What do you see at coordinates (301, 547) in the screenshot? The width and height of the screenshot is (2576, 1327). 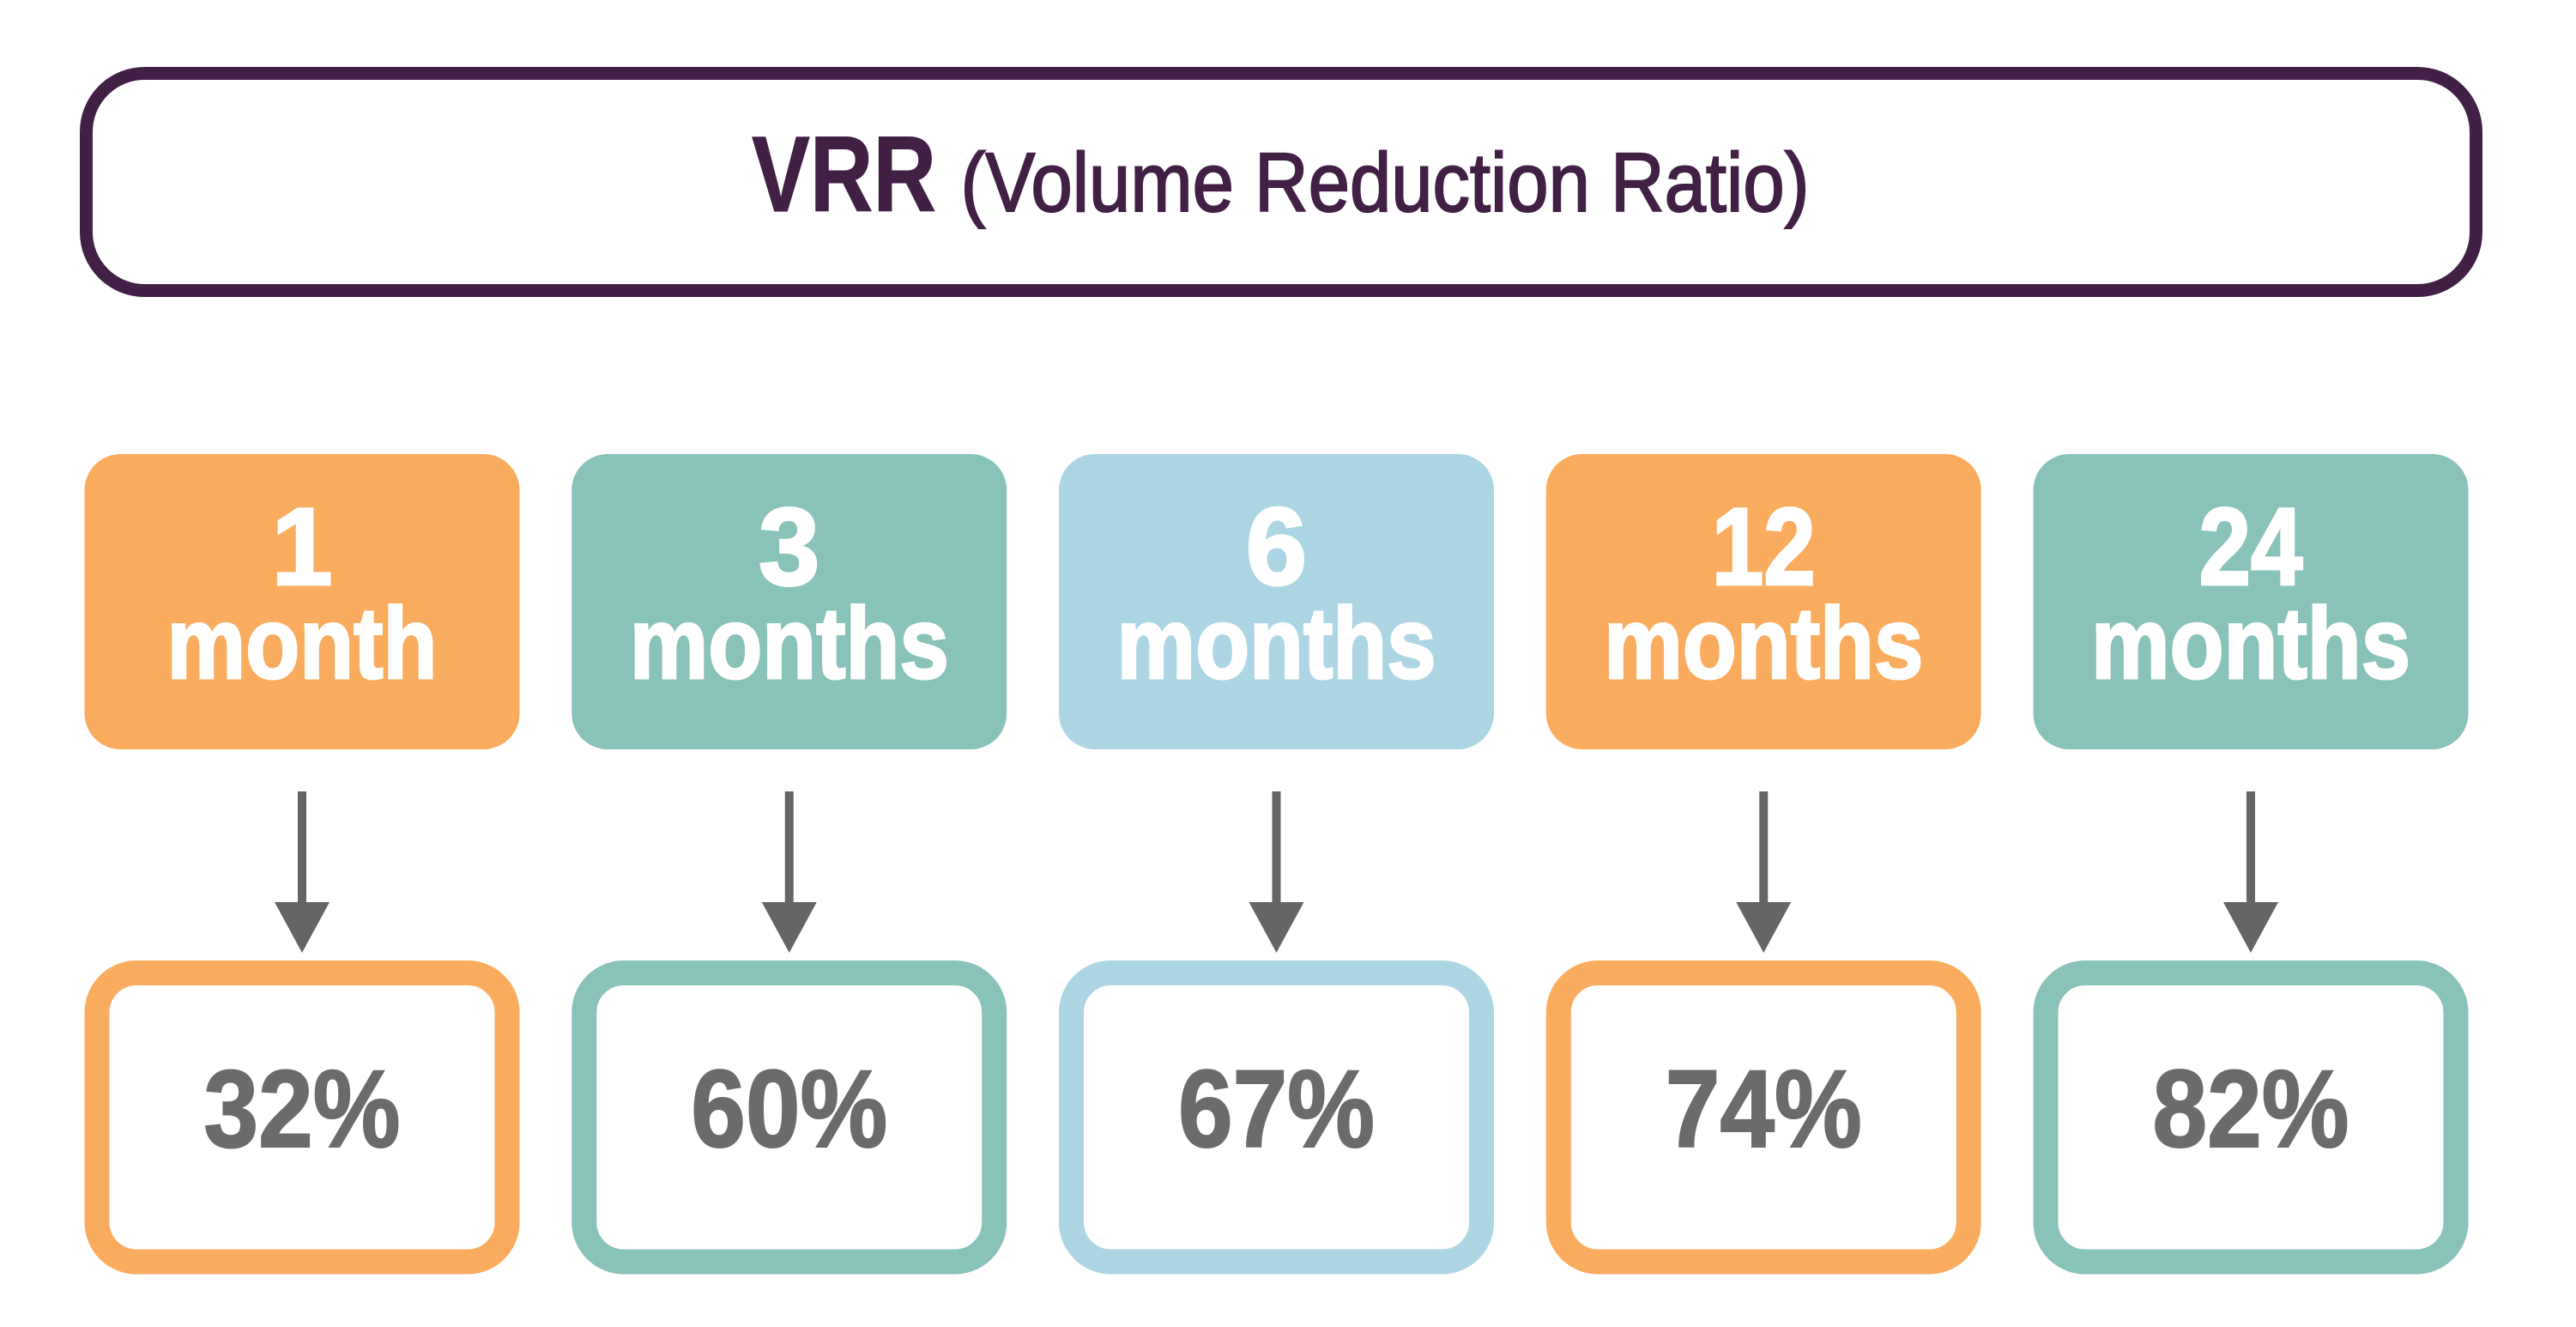 I see `svg-text: 1` at bounding box center [301, 547].